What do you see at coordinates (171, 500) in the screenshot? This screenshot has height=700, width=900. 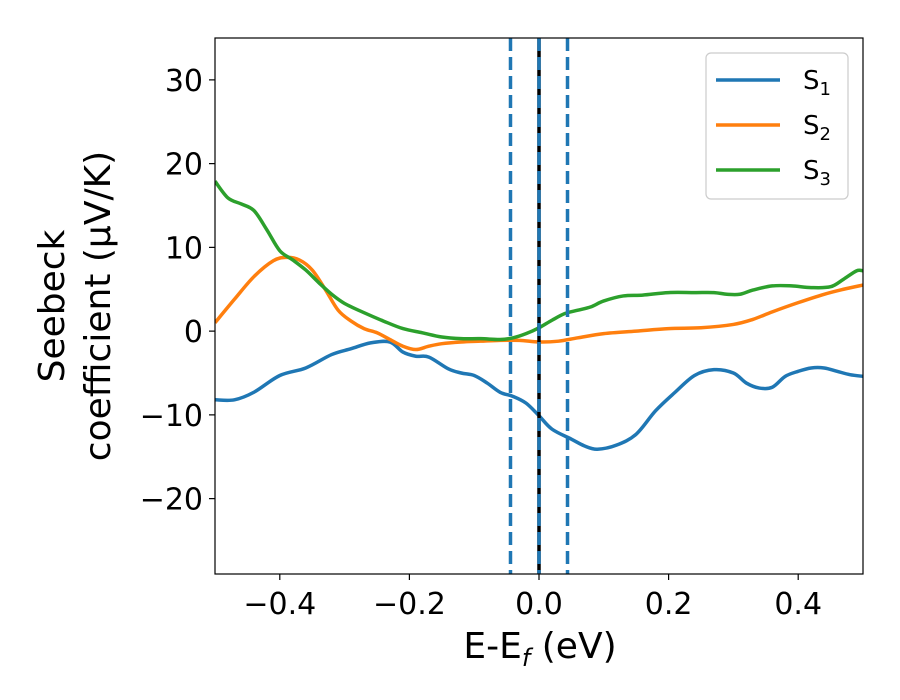 I see `y-tick-label: −20` at bounding box center [171, 500].